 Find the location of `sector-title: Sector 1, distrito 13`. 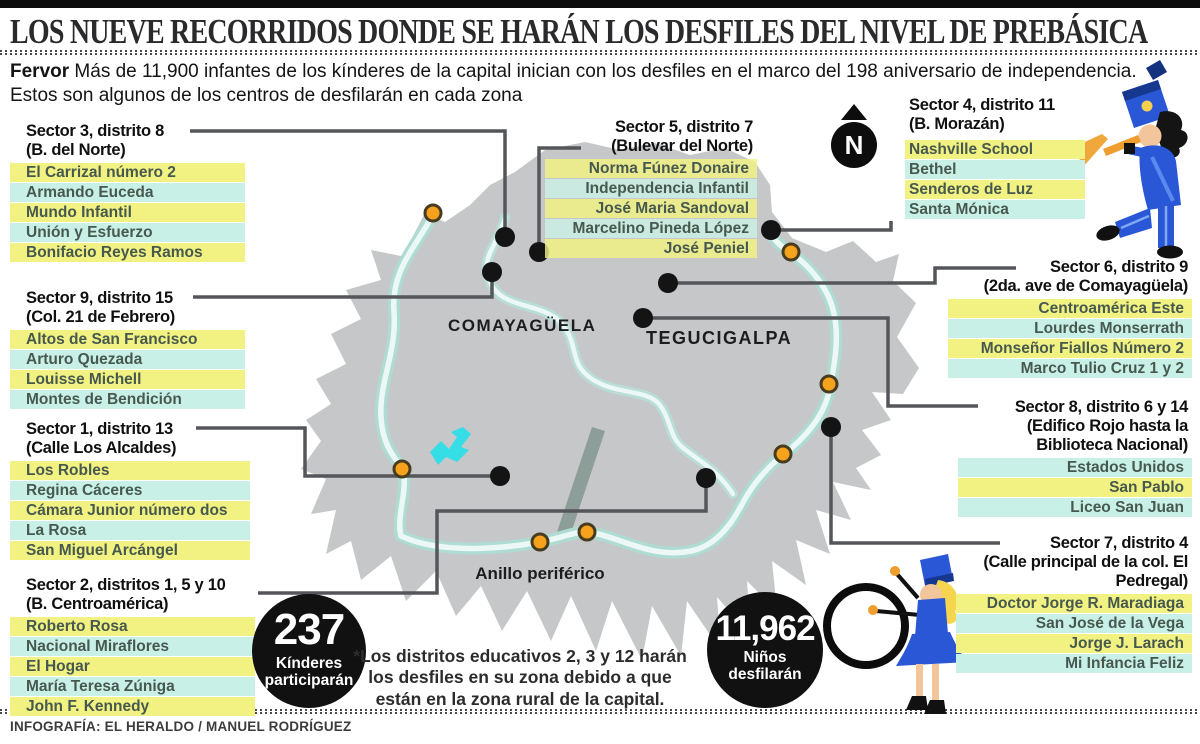

sector-title: Sector 1, distrito 13 is located at coordinates (99, 429).